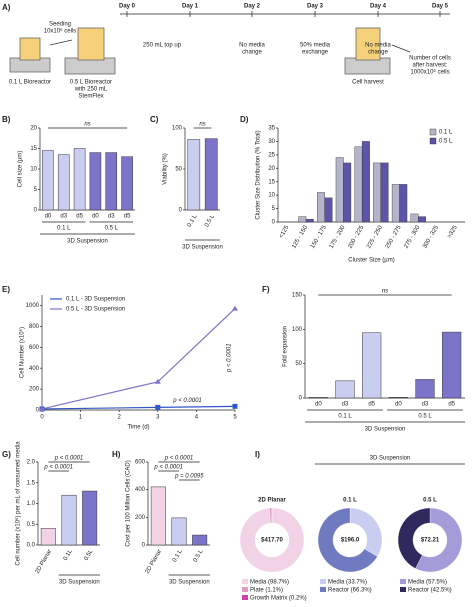 The height and width of the screenshot is (607, 474). Describe the element at coordinates (269, 583) in the screenshot. I see `legend-label: Media (98.7%)` at that location.